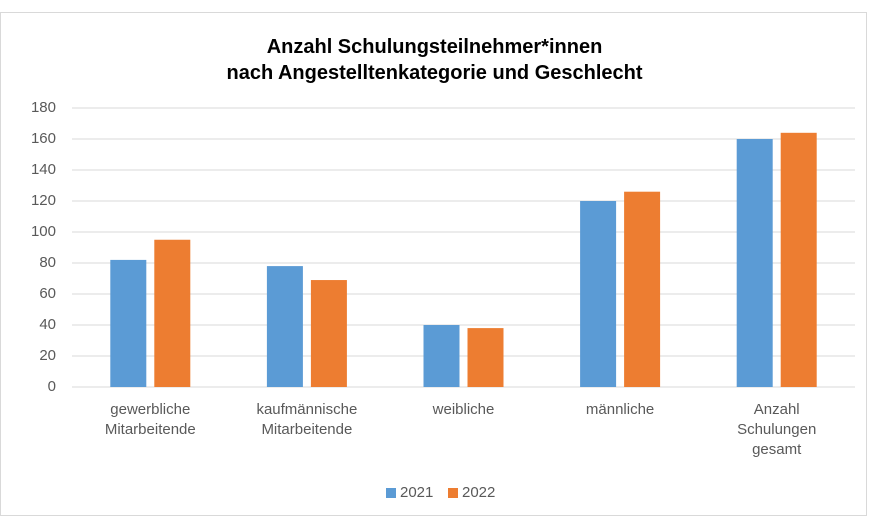  I want to click on x-tick-label: kaufmännische Mitarbeitende, so click(307, 419).